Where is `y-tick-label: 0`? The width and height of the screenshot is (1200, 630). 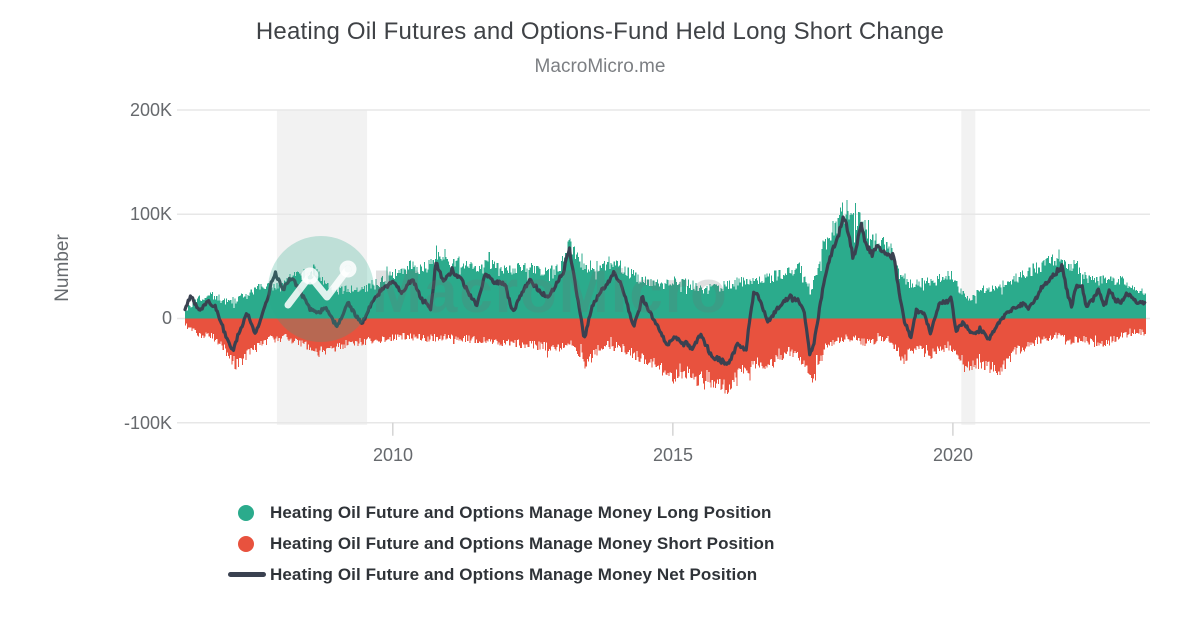
y-tick-label: 0 is located at coordinates (166, 318).